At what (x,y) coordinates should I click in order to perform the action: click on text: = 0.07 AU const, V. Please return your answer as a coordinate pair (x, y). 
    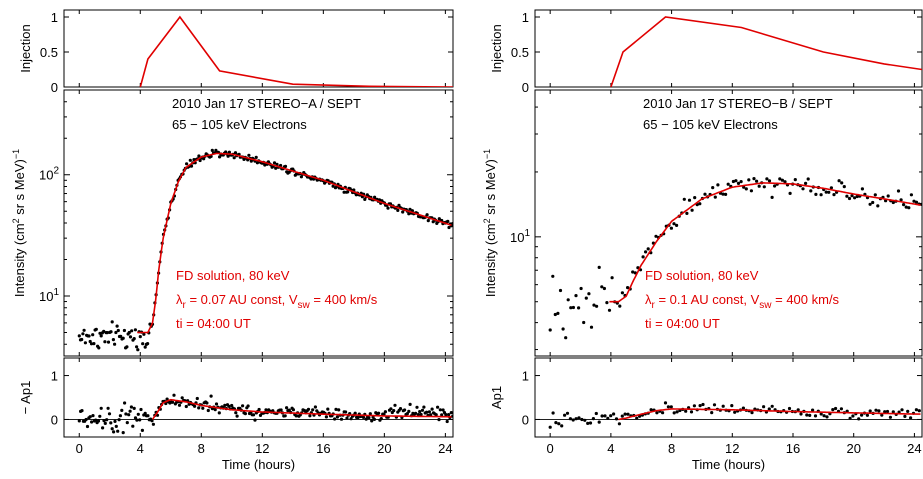
    Looking at the image, I should click on (242, 299).